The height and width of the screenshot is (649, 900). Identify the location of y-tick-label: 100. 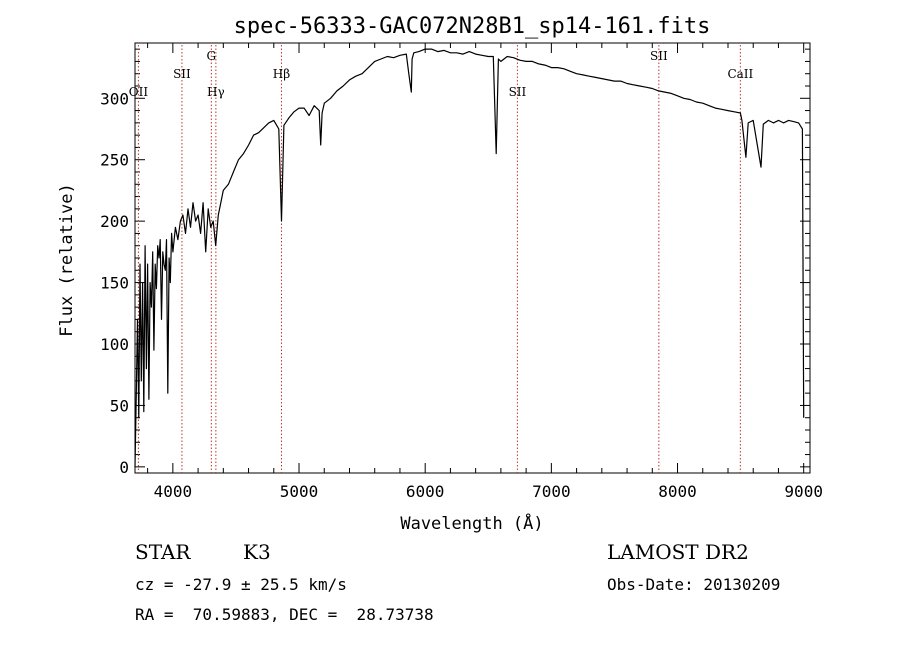
(114, 344).